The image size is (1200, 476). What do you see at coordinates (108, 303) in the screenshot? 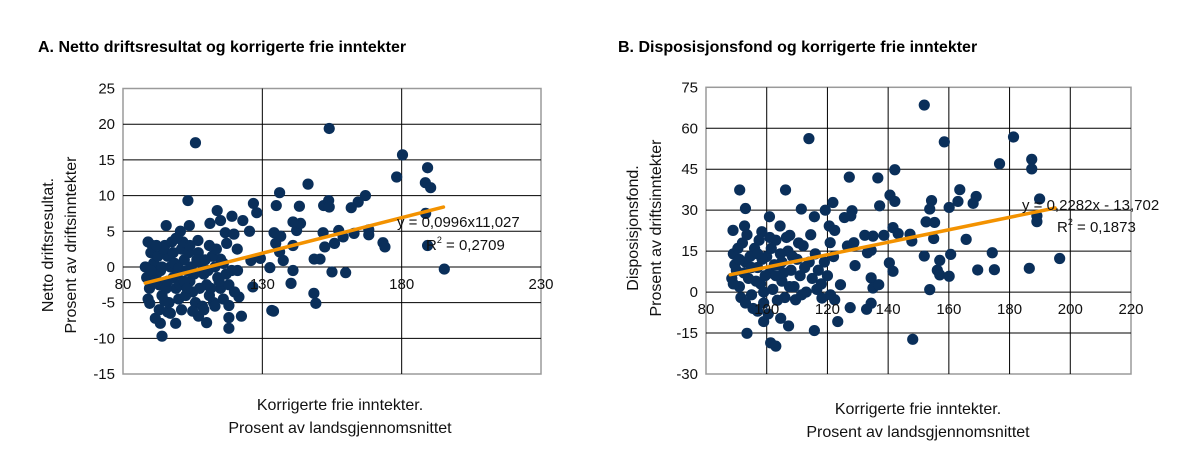
I see `y-tick-label: -5` at bounding box center [108, 303].